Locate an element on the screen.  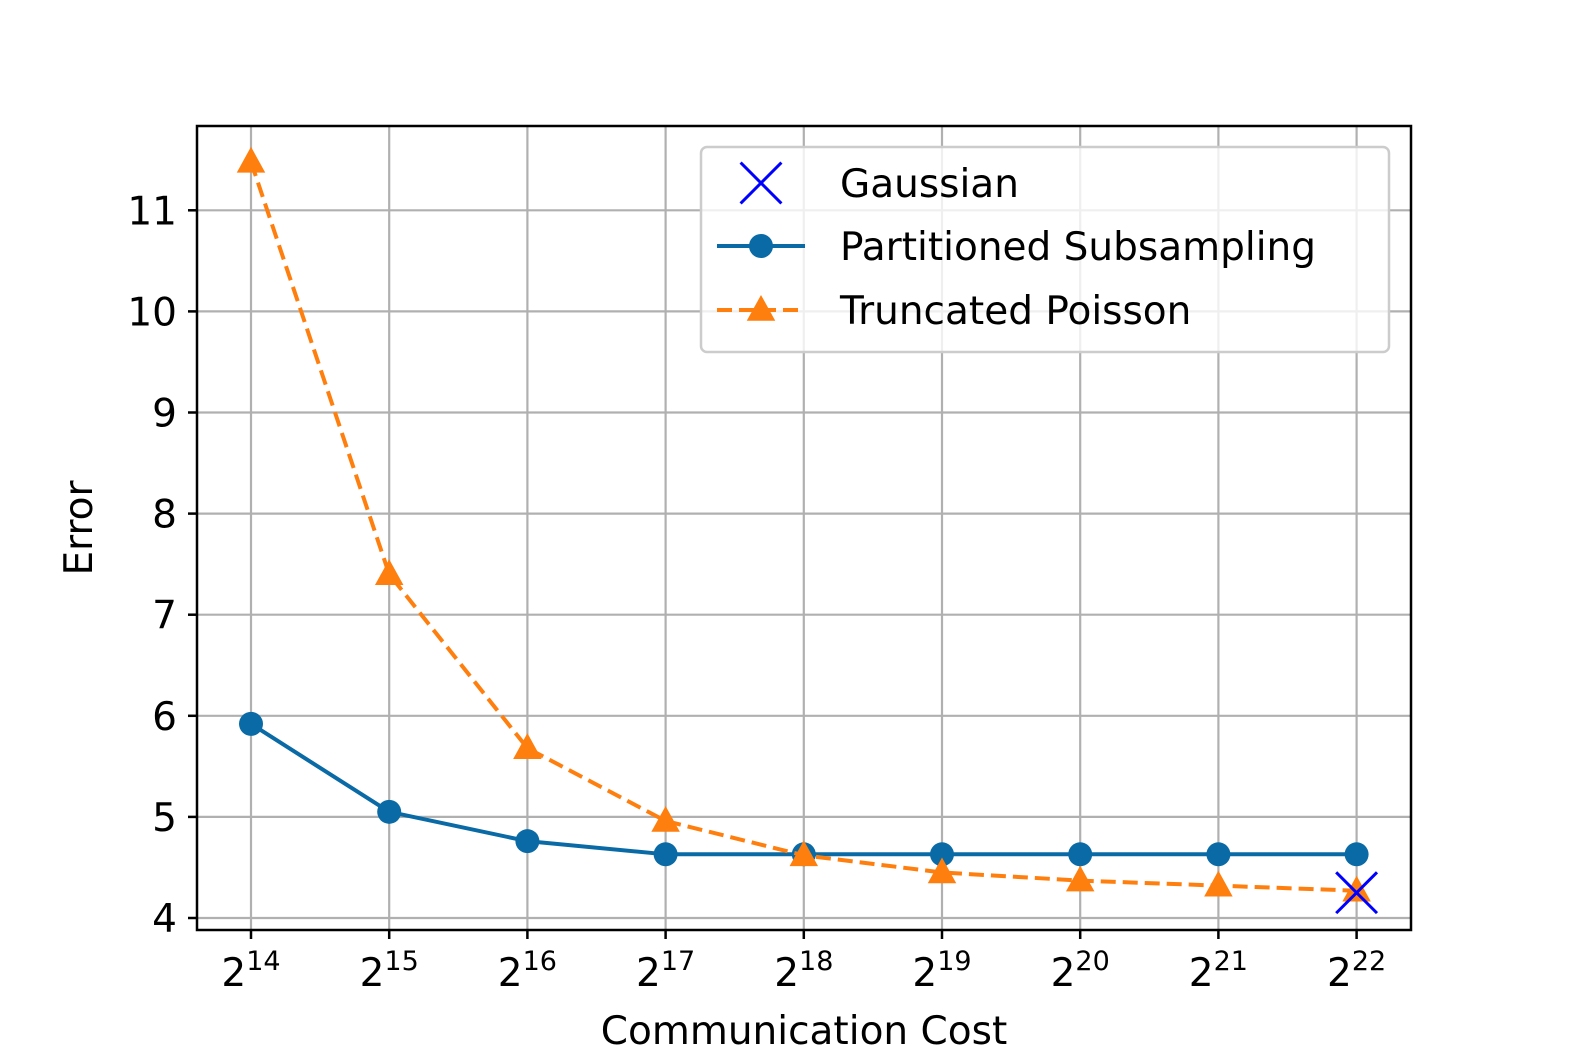
legend-label: Gaussian is located at coordinates (929, 184).